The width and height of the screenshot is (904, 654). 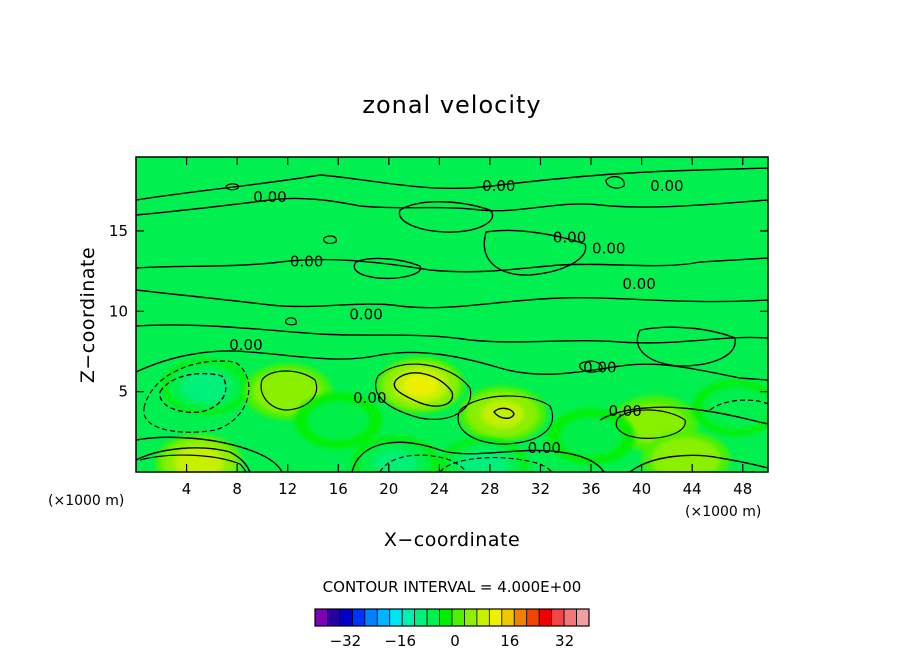 I want to click on x-axis-title: X−coordinate, so click(x=452, y=540).